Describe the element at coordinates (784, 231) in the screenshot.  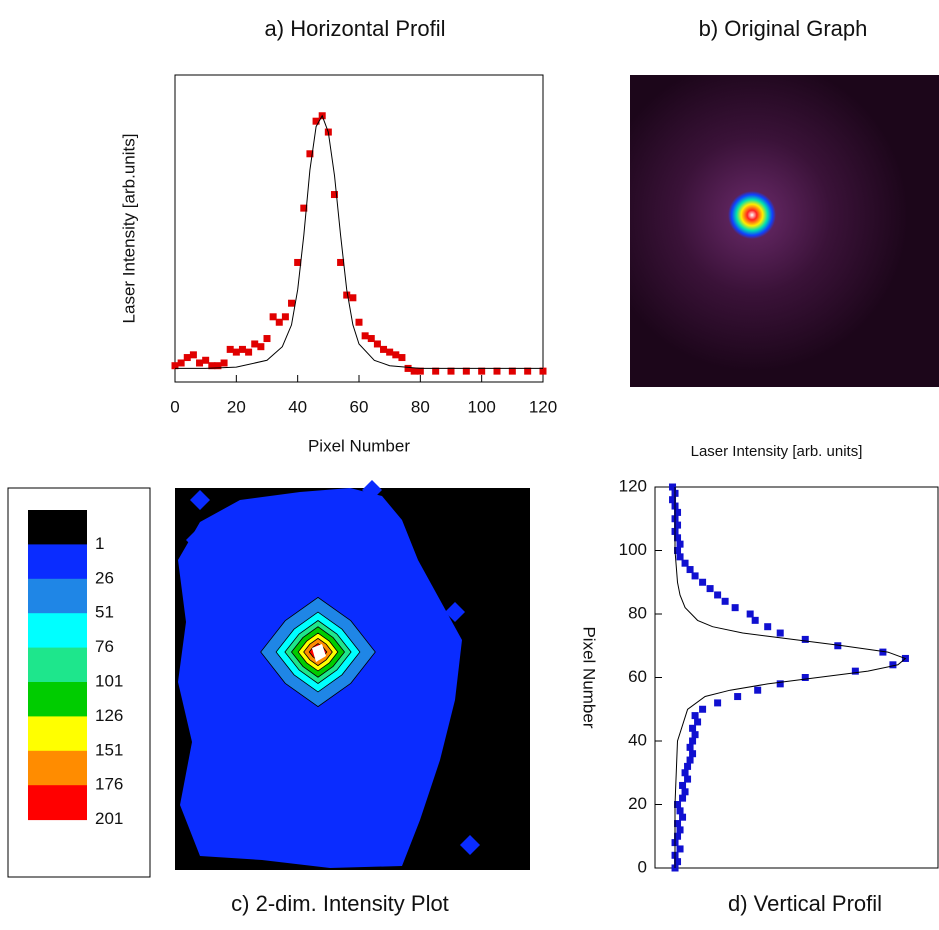
I see `image-background` at that location.